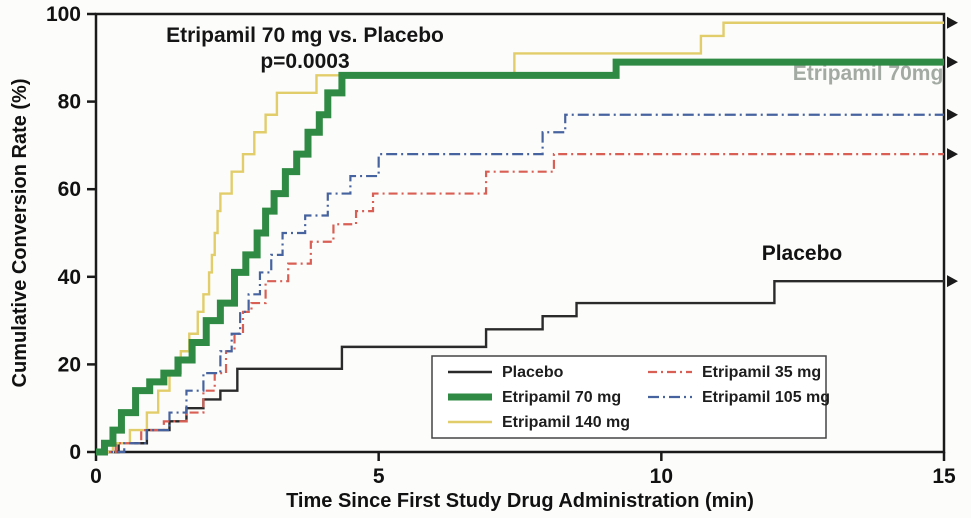 The image size is (971, 518). Describe the element at coordinates (69, 102) in the screenshot. I see `y-tick-label: 80` at that location.